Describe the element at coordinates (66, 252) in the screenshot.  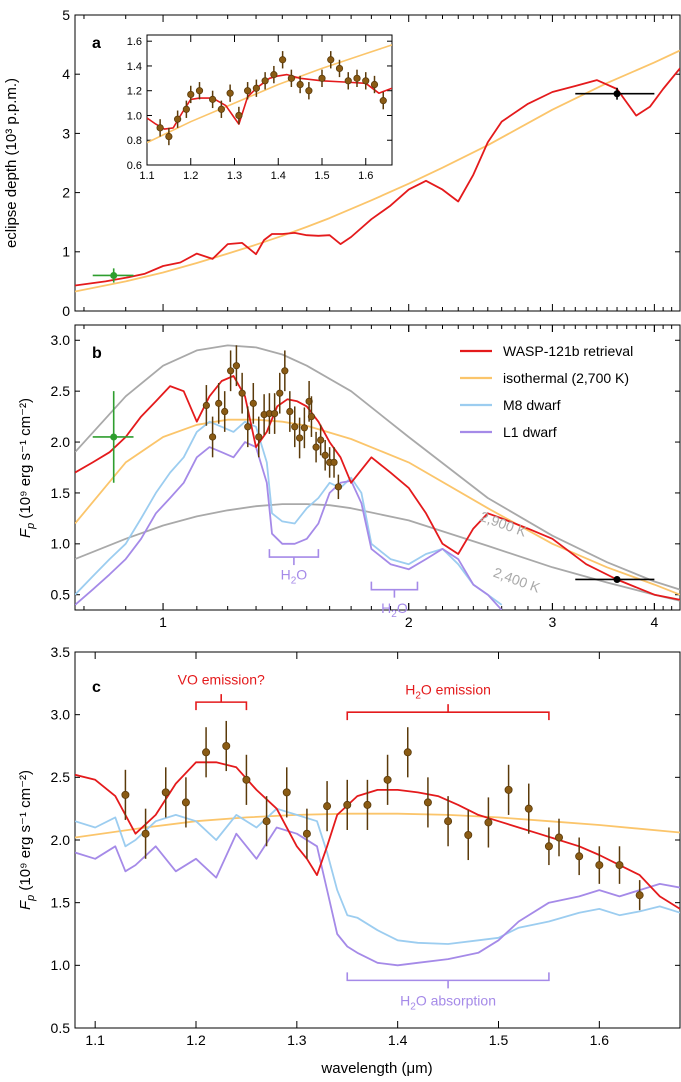
I see `y-tick-label: 1` at that location.